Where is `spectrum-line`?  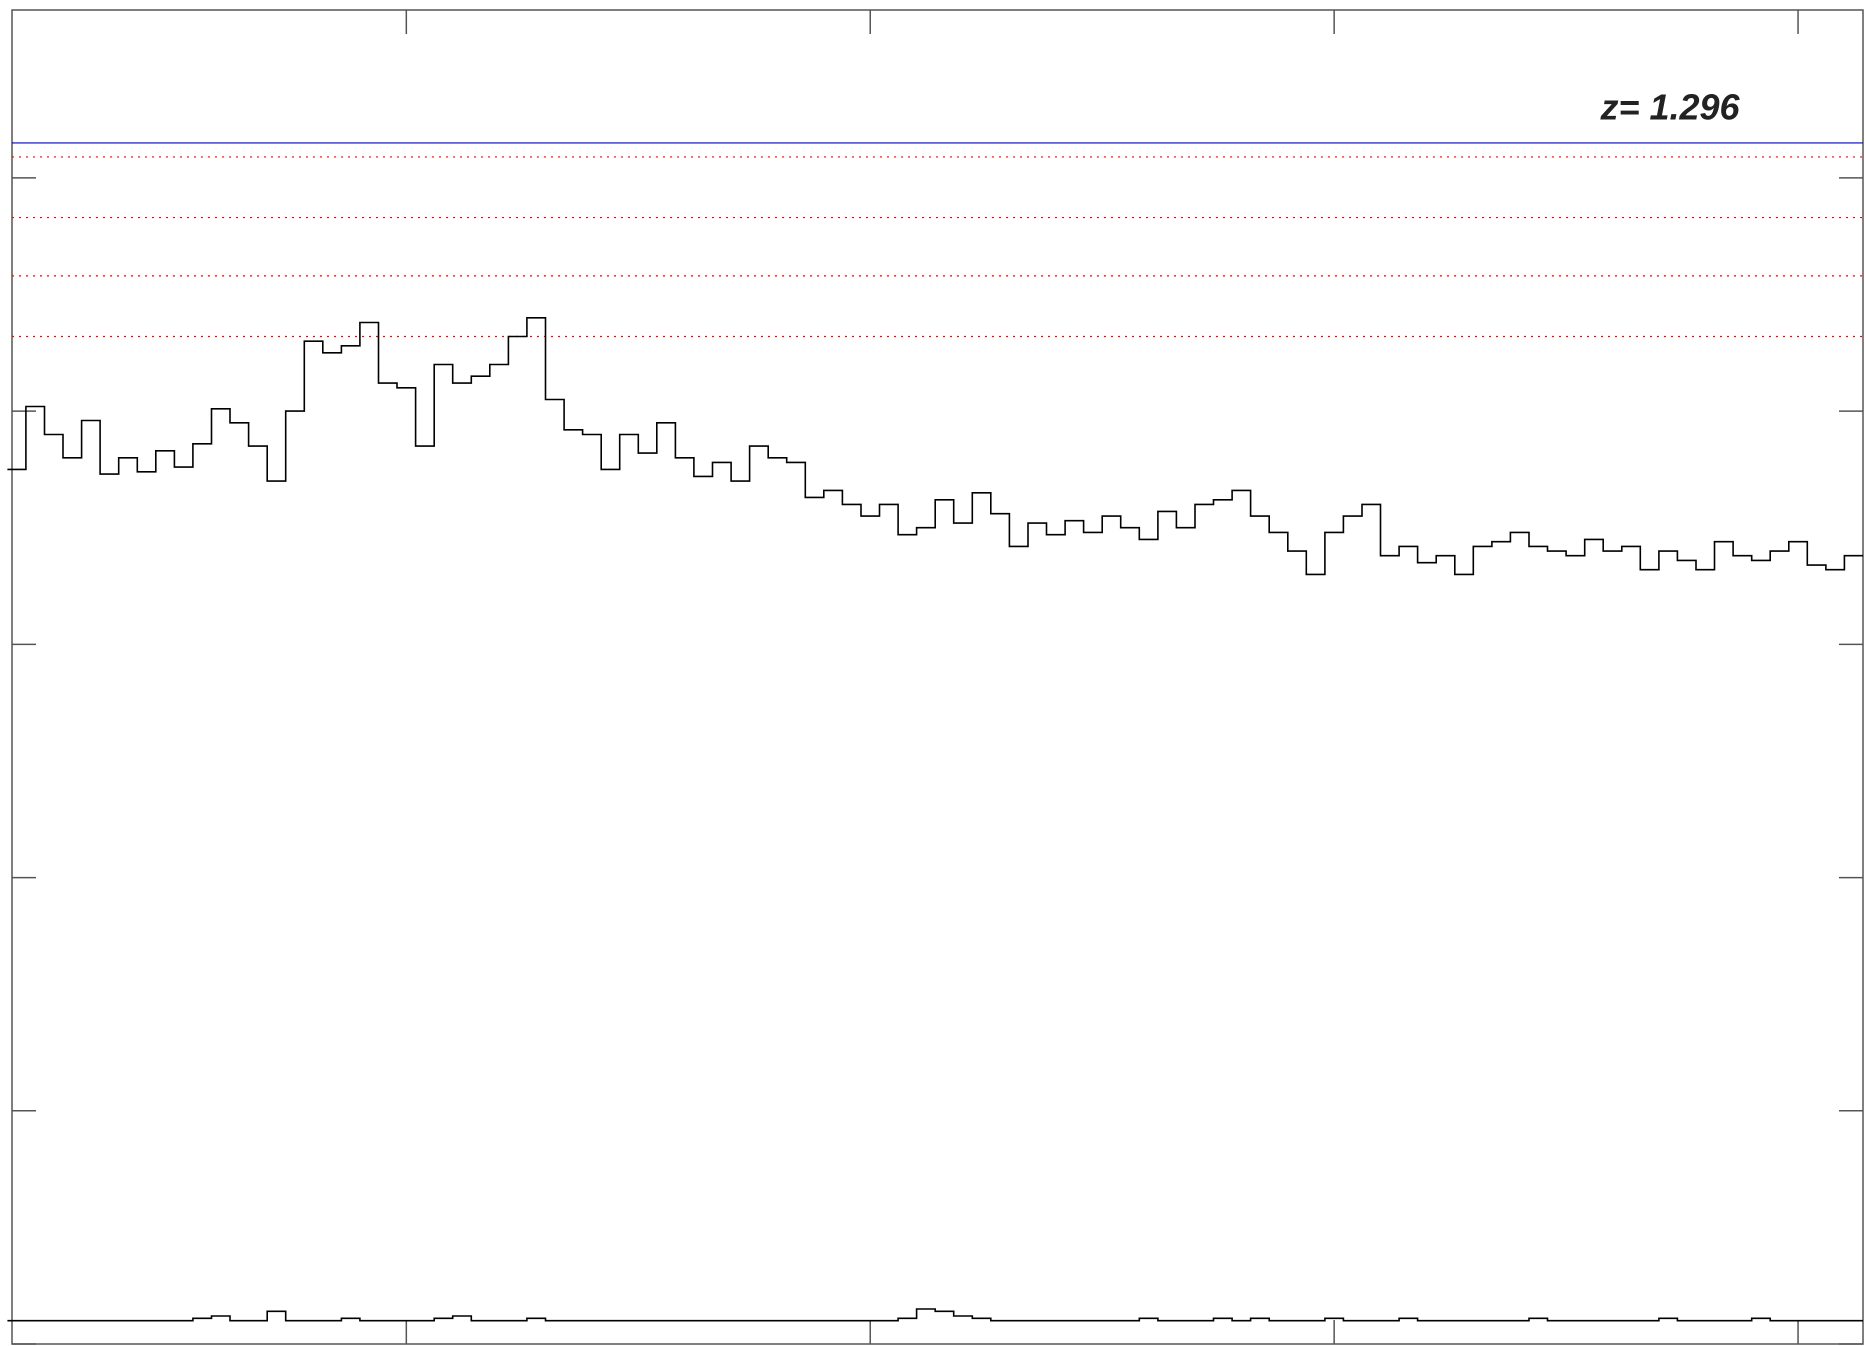
spectrum-line is located at coordinates (935, 1315).